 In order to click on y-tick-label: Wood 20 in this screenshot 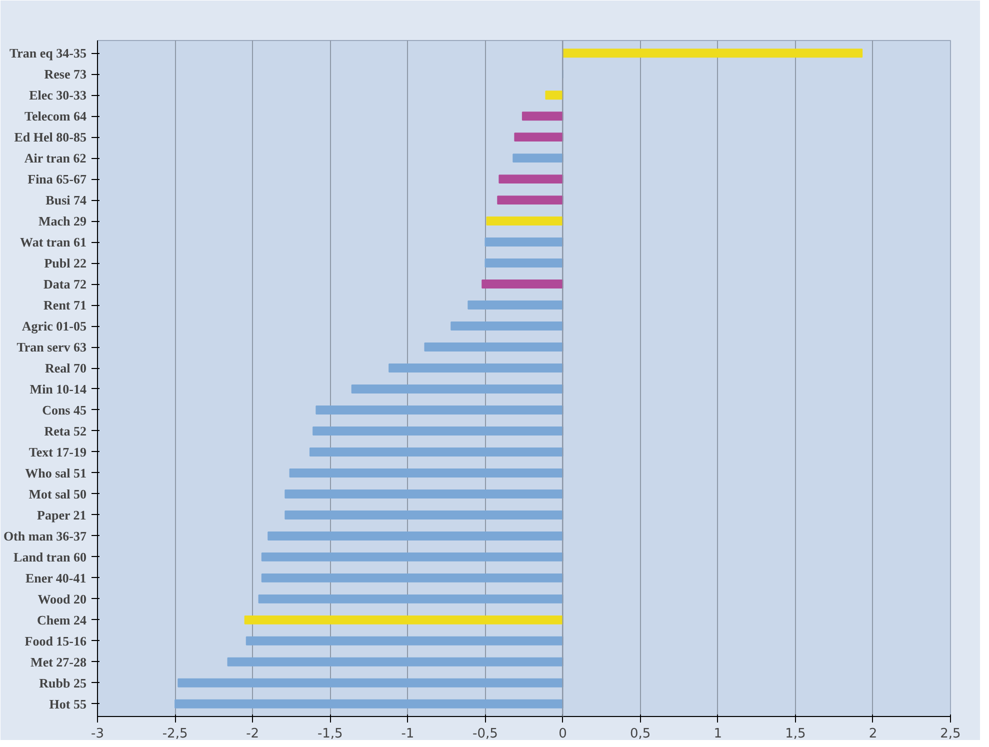, I will do `click(62, 598)`.